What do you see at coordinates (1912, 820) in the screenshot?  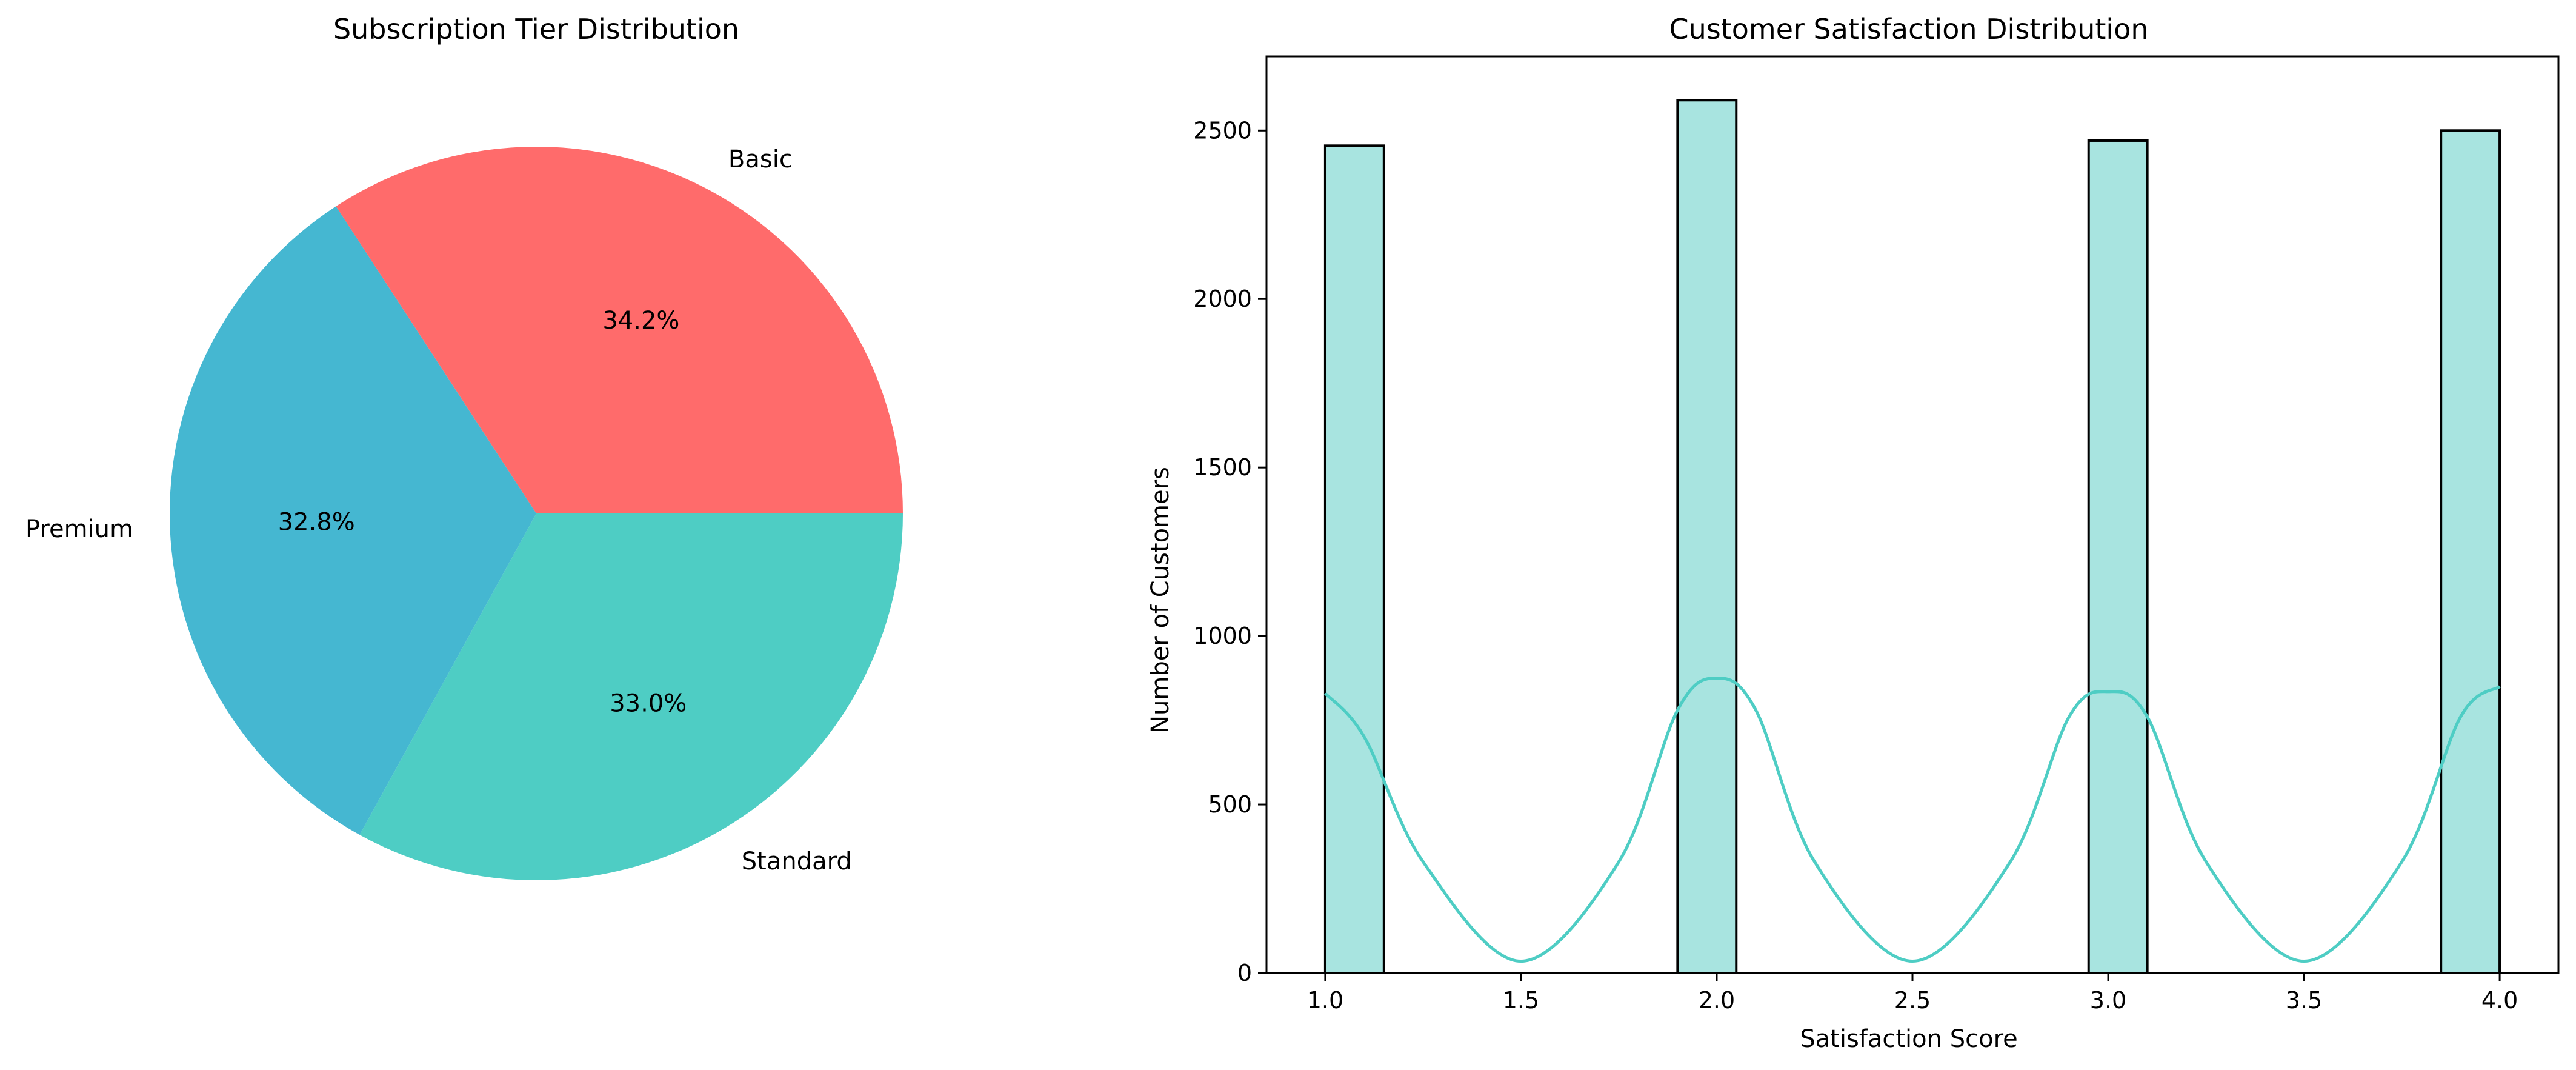 I see `kde-curve` at bounding box center [1912, 820].